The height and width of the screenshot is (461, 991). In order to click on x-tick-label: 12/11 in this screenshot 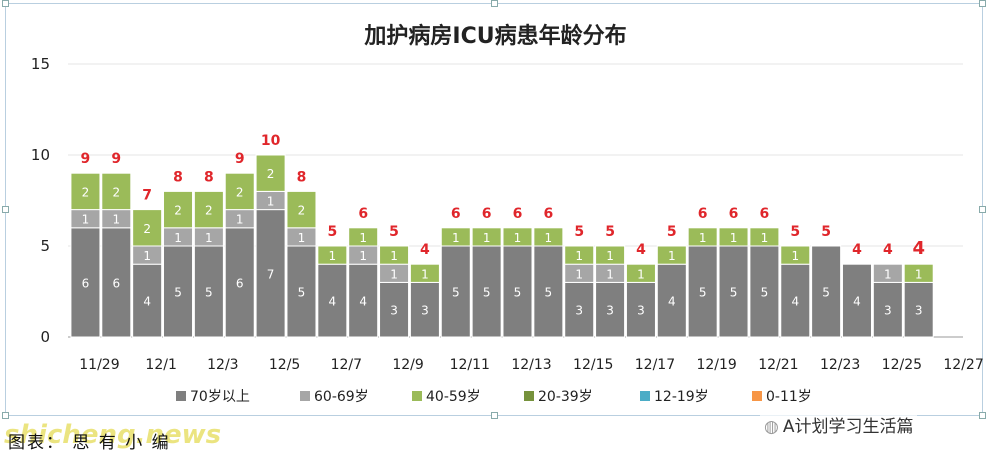, I will do `click(470, 365)`.